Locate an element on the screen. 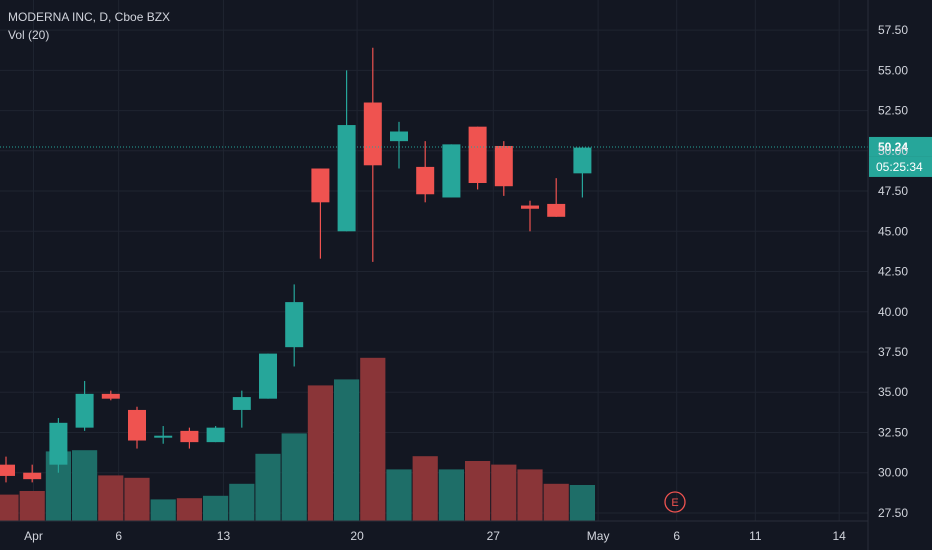 The image size is (932, 550). chart-legend: MODERNA INC, D, Cboe BZX Vol (20) is located at coordinates (89, 26).